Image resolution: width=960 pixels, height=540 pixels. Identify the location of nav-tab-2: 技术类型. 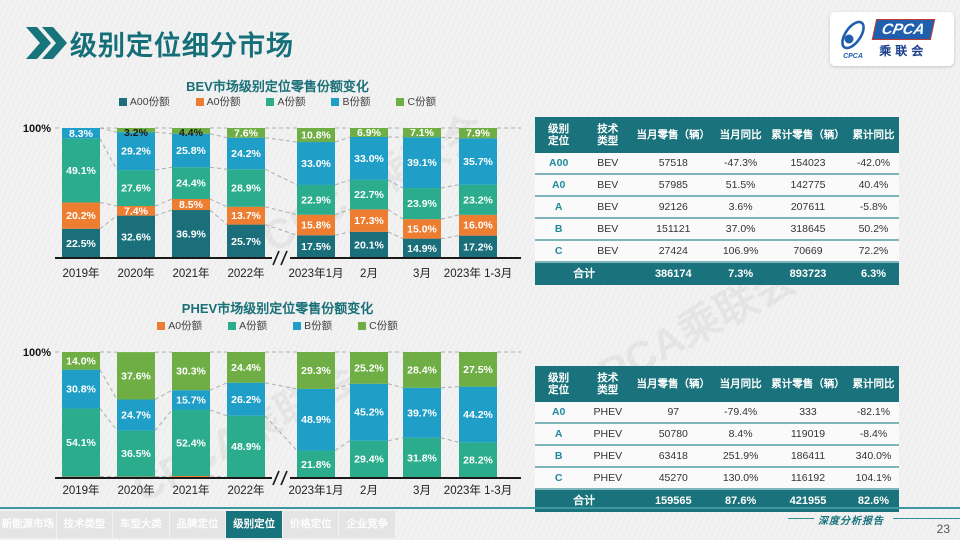
(85, 524).